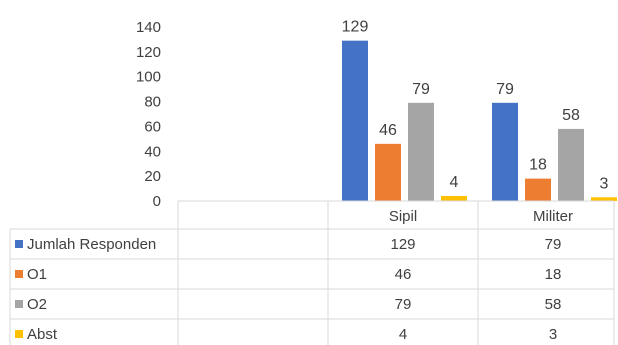  I want to click on bar-o2-sipil, so click(421, 151).